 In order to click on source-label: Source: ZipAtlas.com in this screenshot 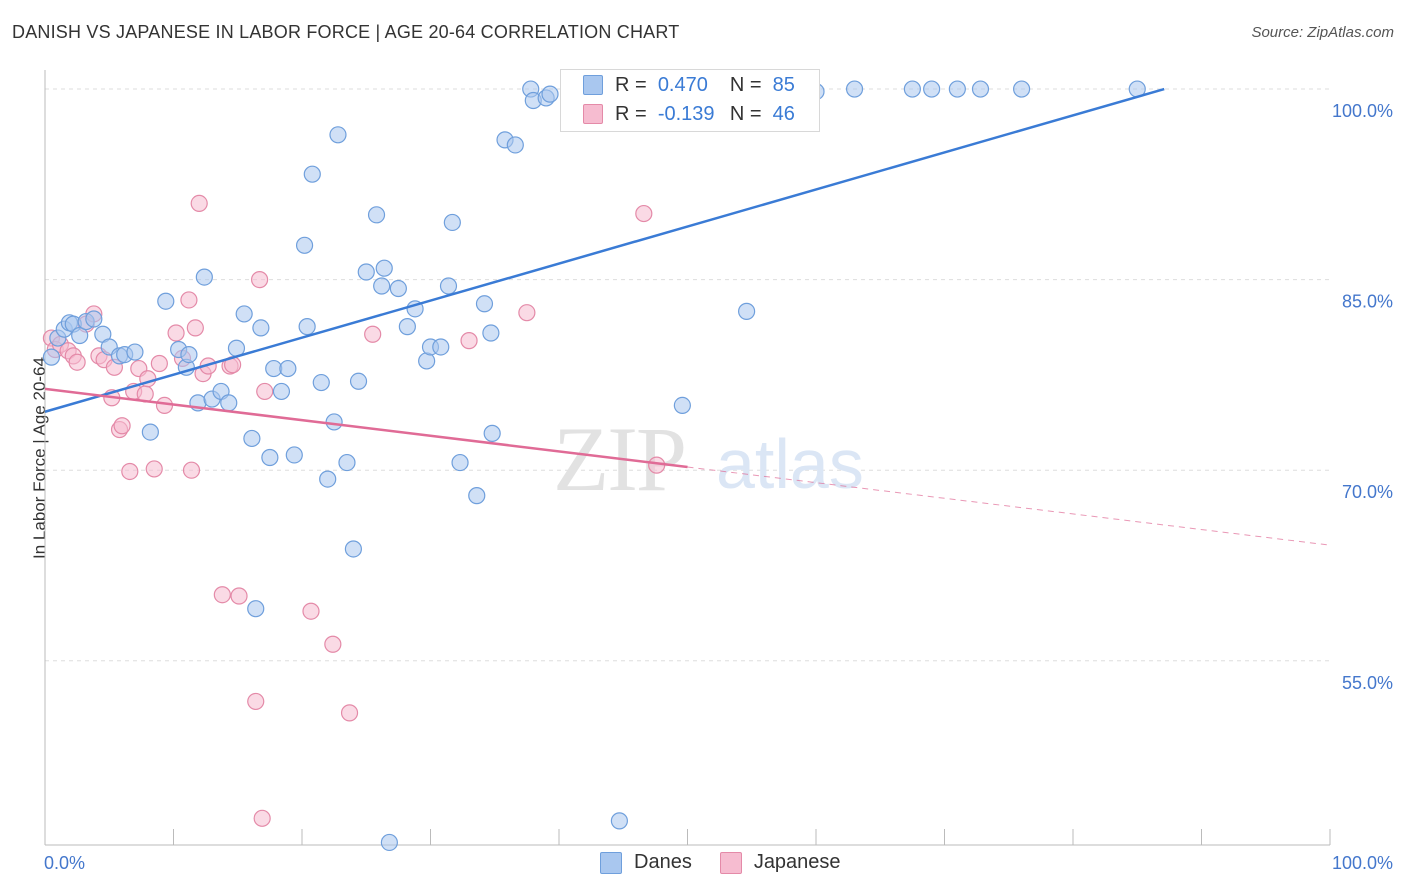, I will do `click(1322, 32)`.